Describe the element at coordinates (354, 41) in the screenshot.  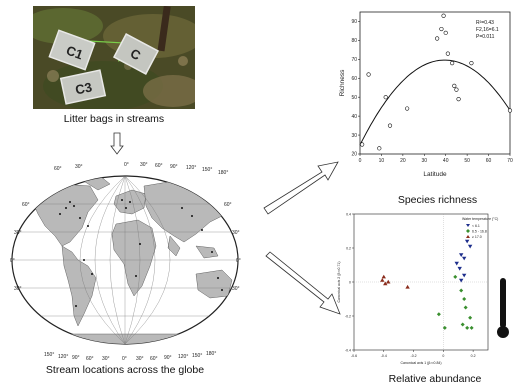
I see `richness-y-tick-label: 80` at that location.